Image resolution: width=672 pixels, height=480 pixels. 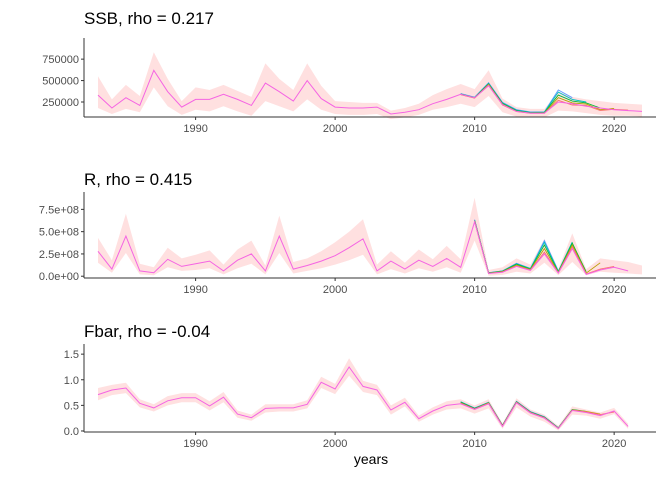 I want to click on y-tick-label-ssb: 750000, so click(x=60, y=60).